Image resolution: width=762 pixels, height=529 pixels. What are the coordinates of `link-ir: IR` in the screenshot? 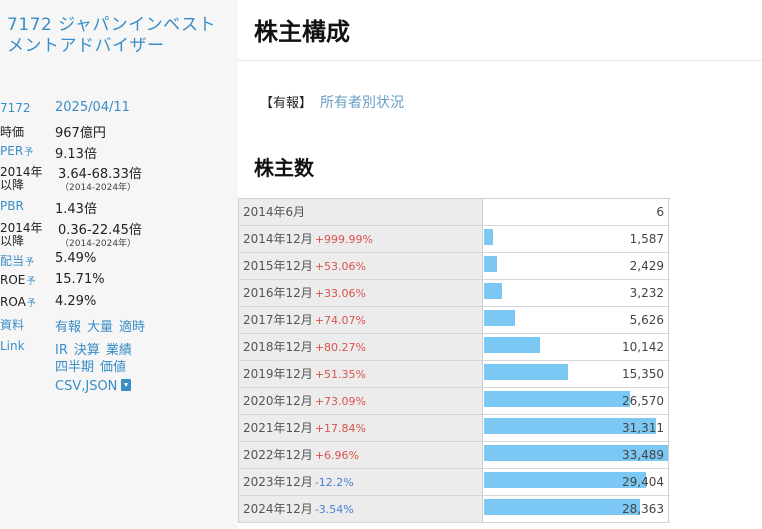 It's located at (61, 350).